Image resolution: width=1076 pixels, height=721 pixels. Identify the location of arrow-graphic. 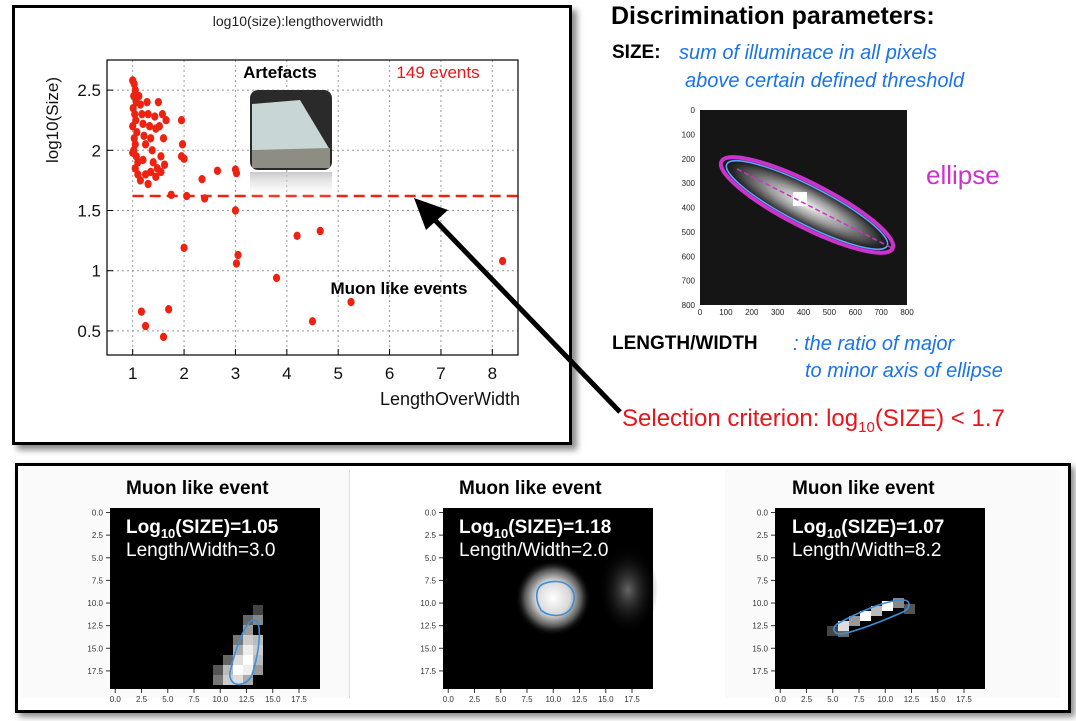
(518, 306).